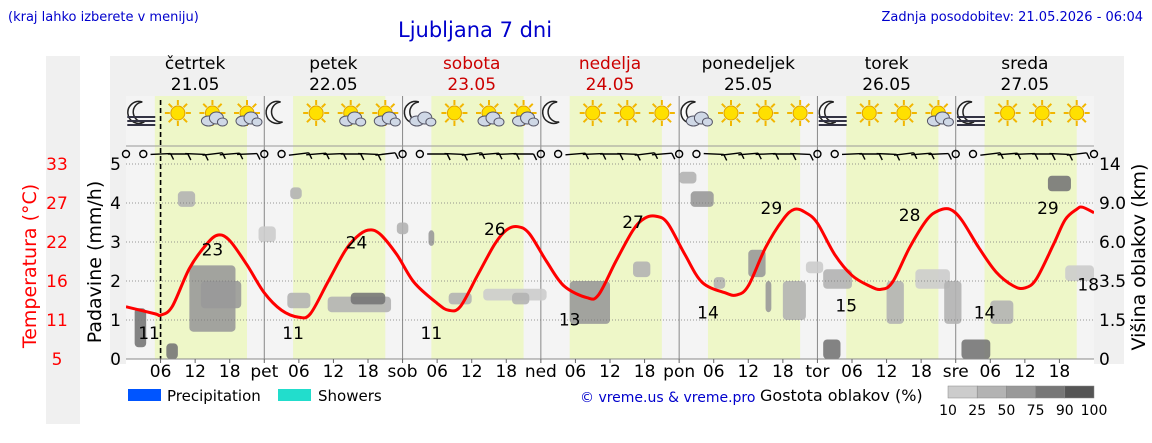 This screenshot has height=443, width=1152. What do you see at coordinates (352, 113) in the screenshot?
I see `sun-cloud-icon` at bounding box center [352, 113].